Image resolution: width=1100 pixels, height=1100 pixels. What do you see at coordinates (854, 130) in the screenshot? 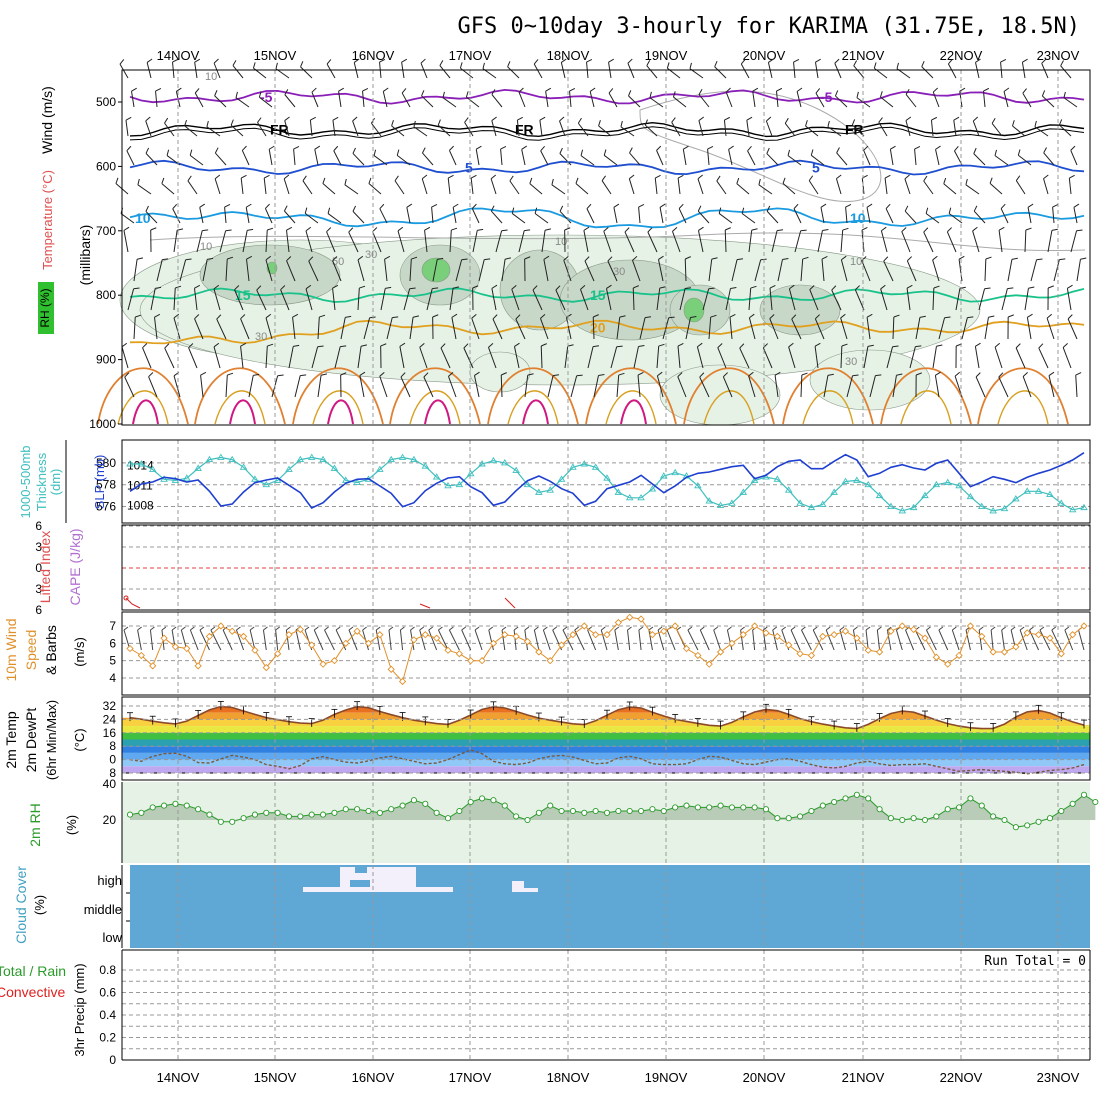
I see `isotherm-label: FR` at bounding box center [854, 130].